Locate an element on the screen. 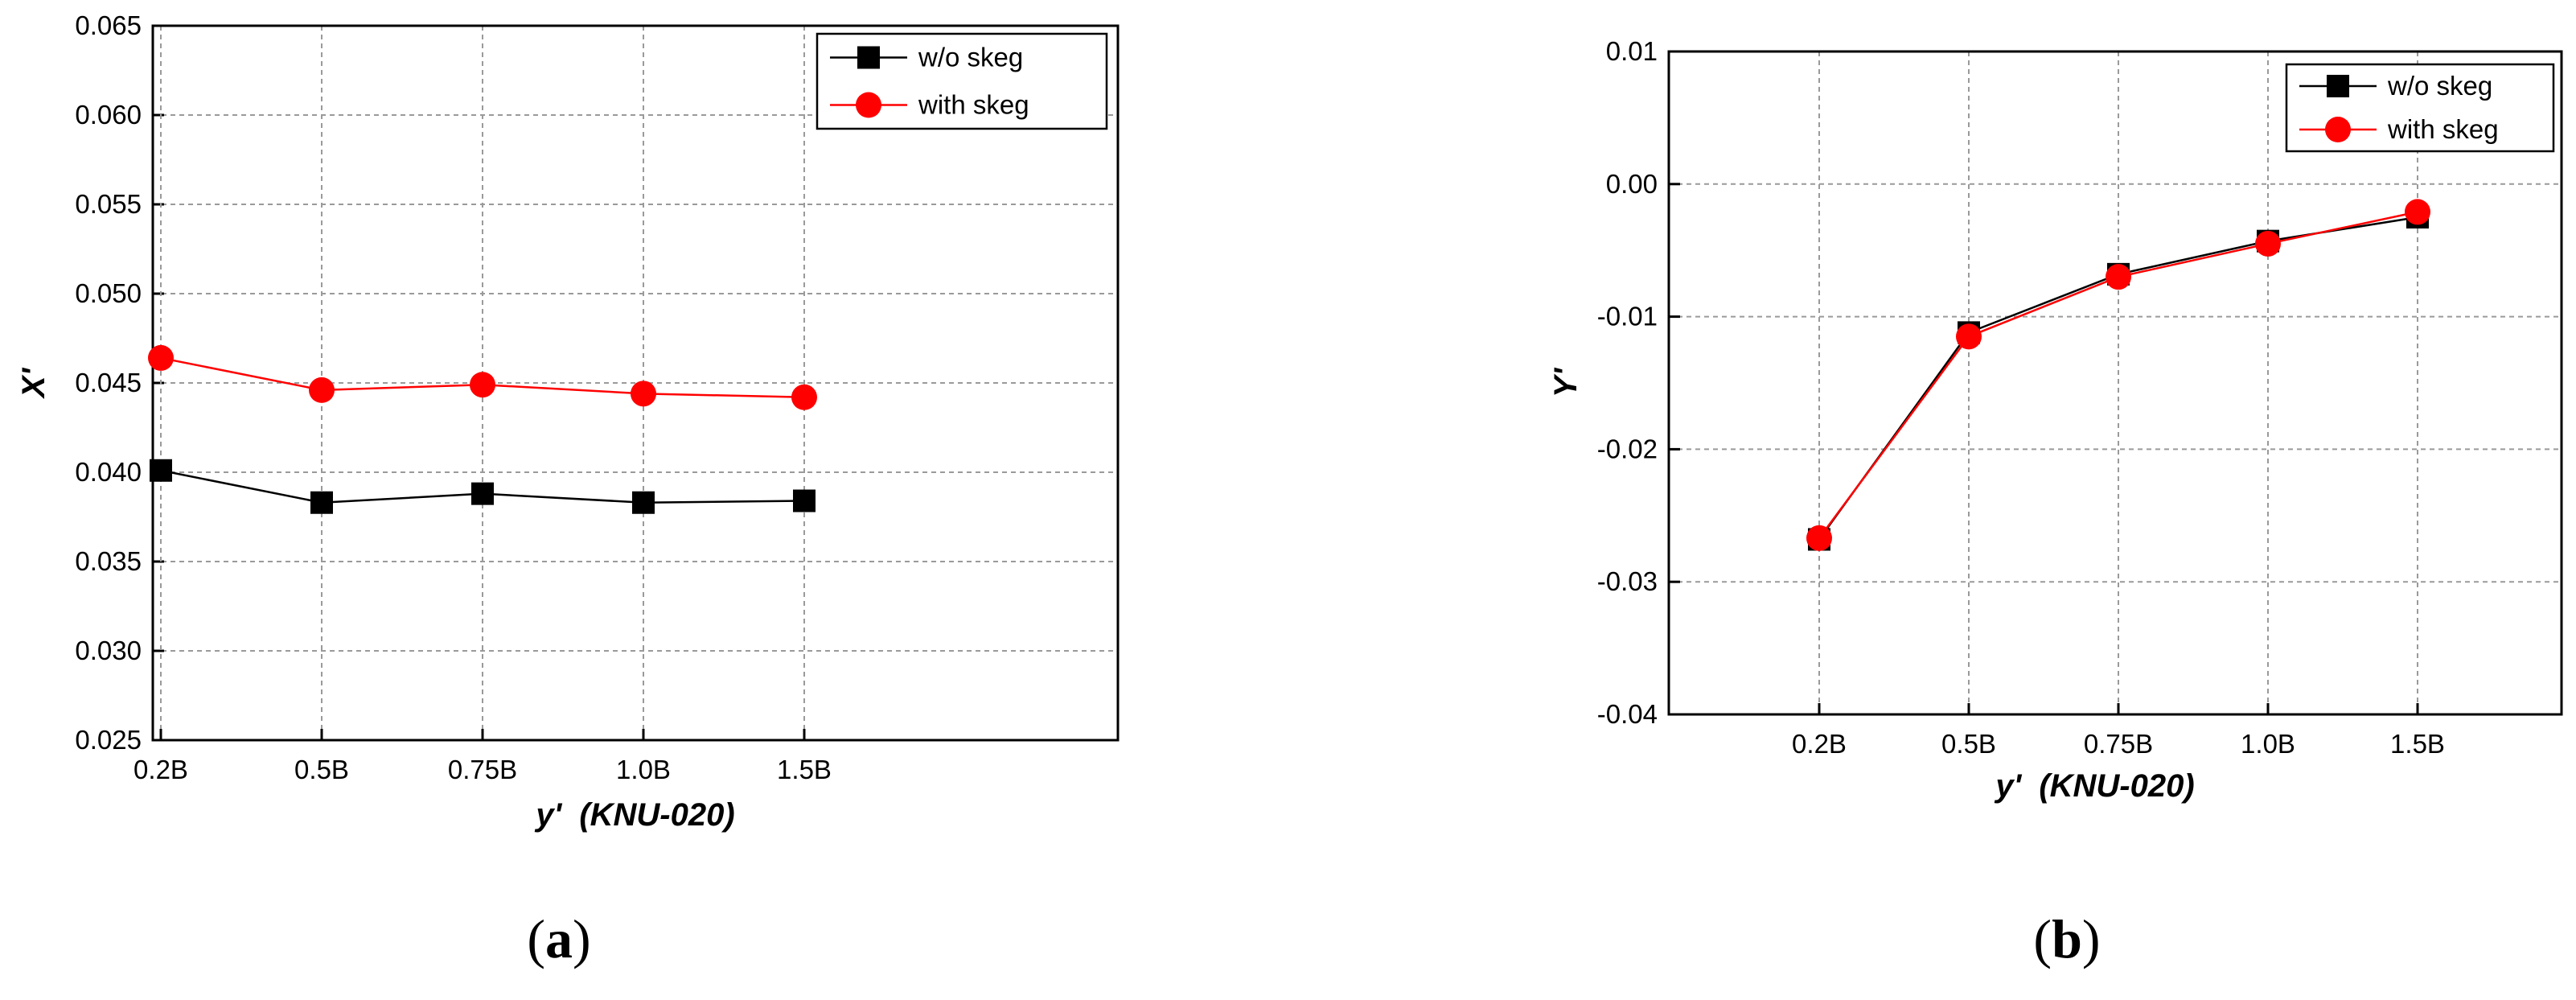 Image resolution: width=2576 pixels, height=1000 pixels. series-w-o-skeg is located at coordinates (483, 487).